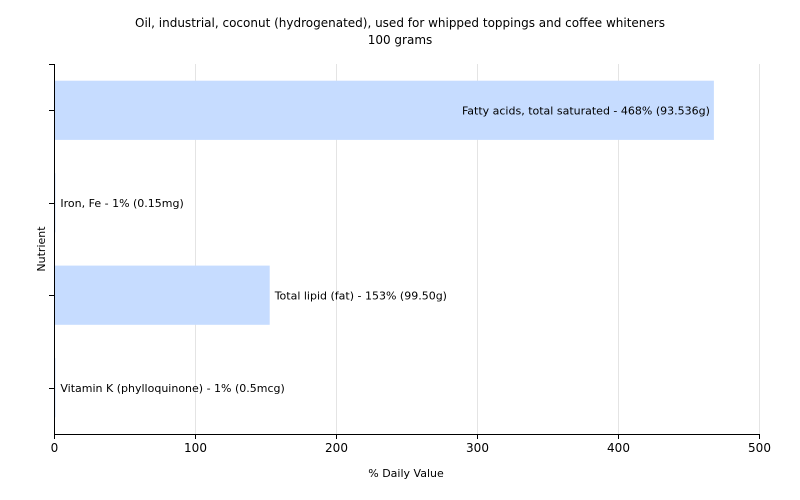 The height and width of the screenshot is (500, 800). Describe the element at coordinates (618, 448) in the screenshot. I see `x-tick-label: 400` at that location.